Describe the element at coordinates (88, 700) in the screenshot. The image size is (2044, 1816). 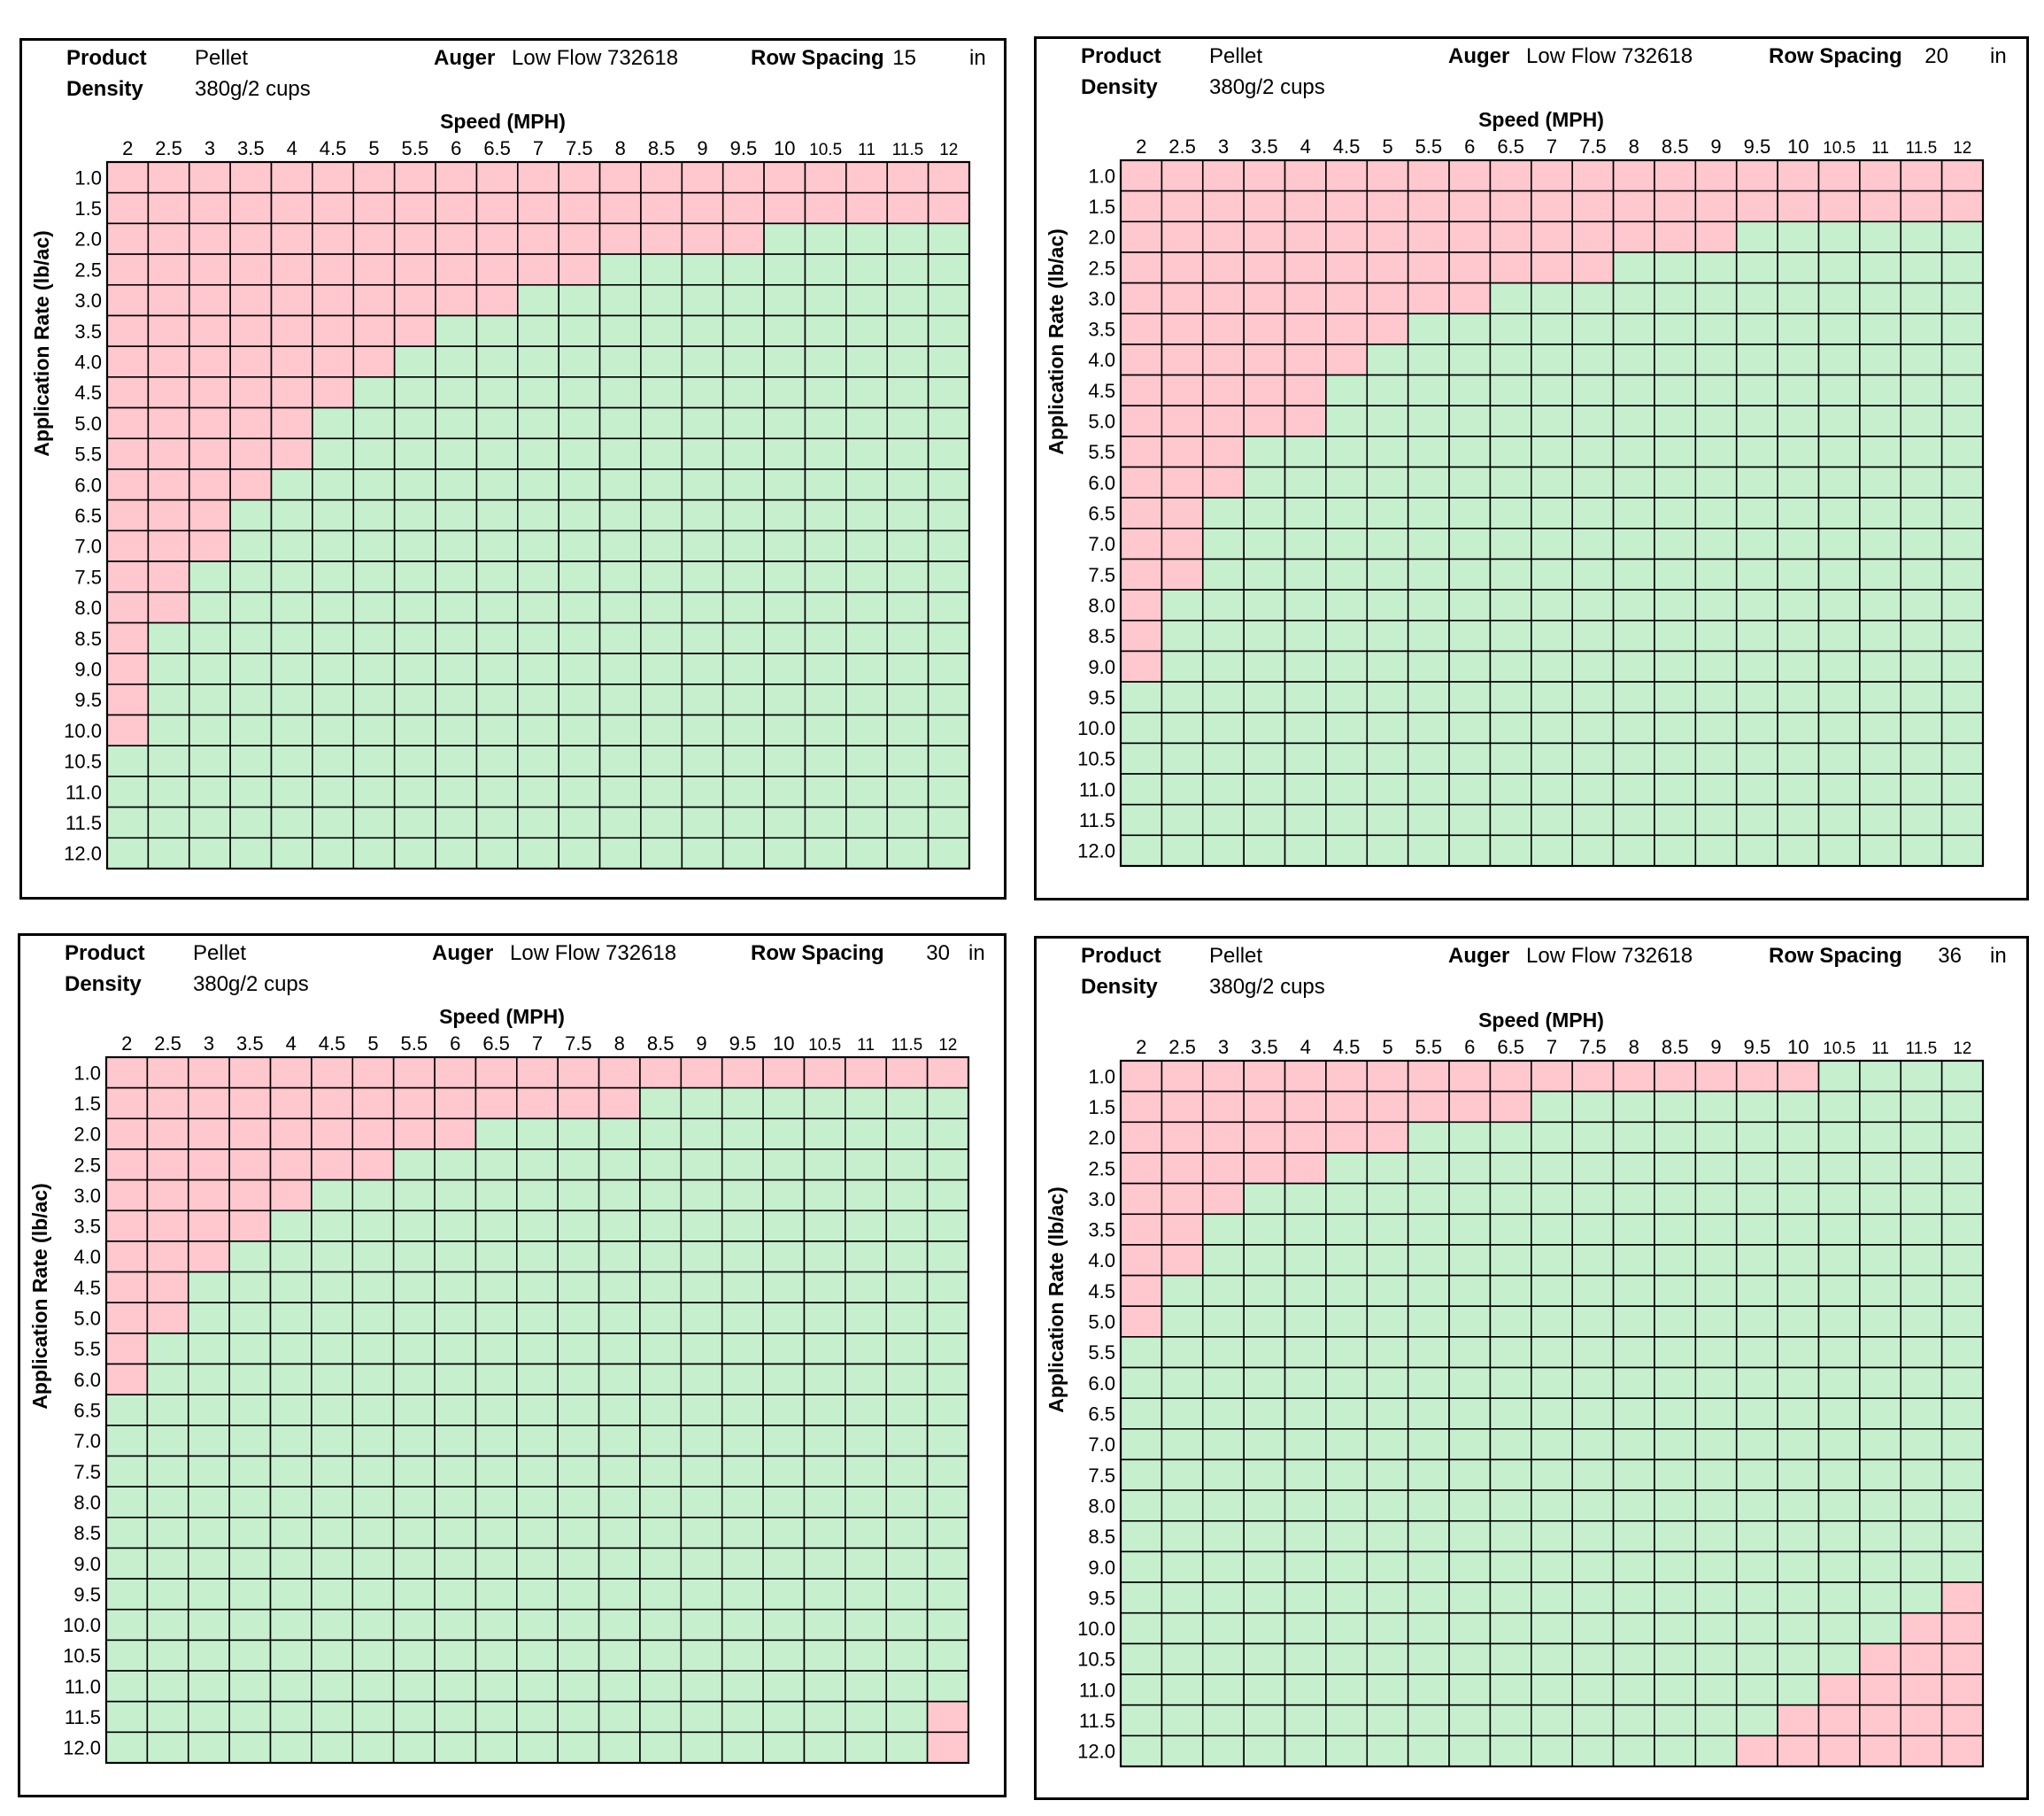
I see `y-tick-label: 9.5` at that location.